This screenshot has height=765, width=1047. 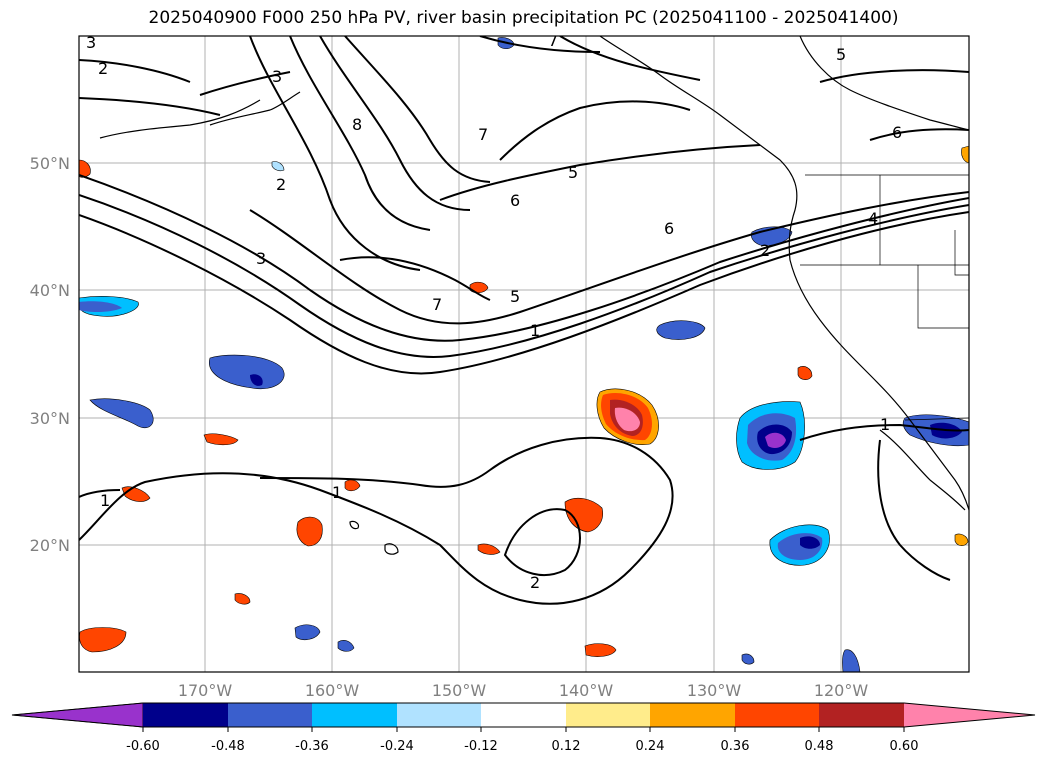 I want to click on lon-label: 140°W, so click(x=586, y=690).